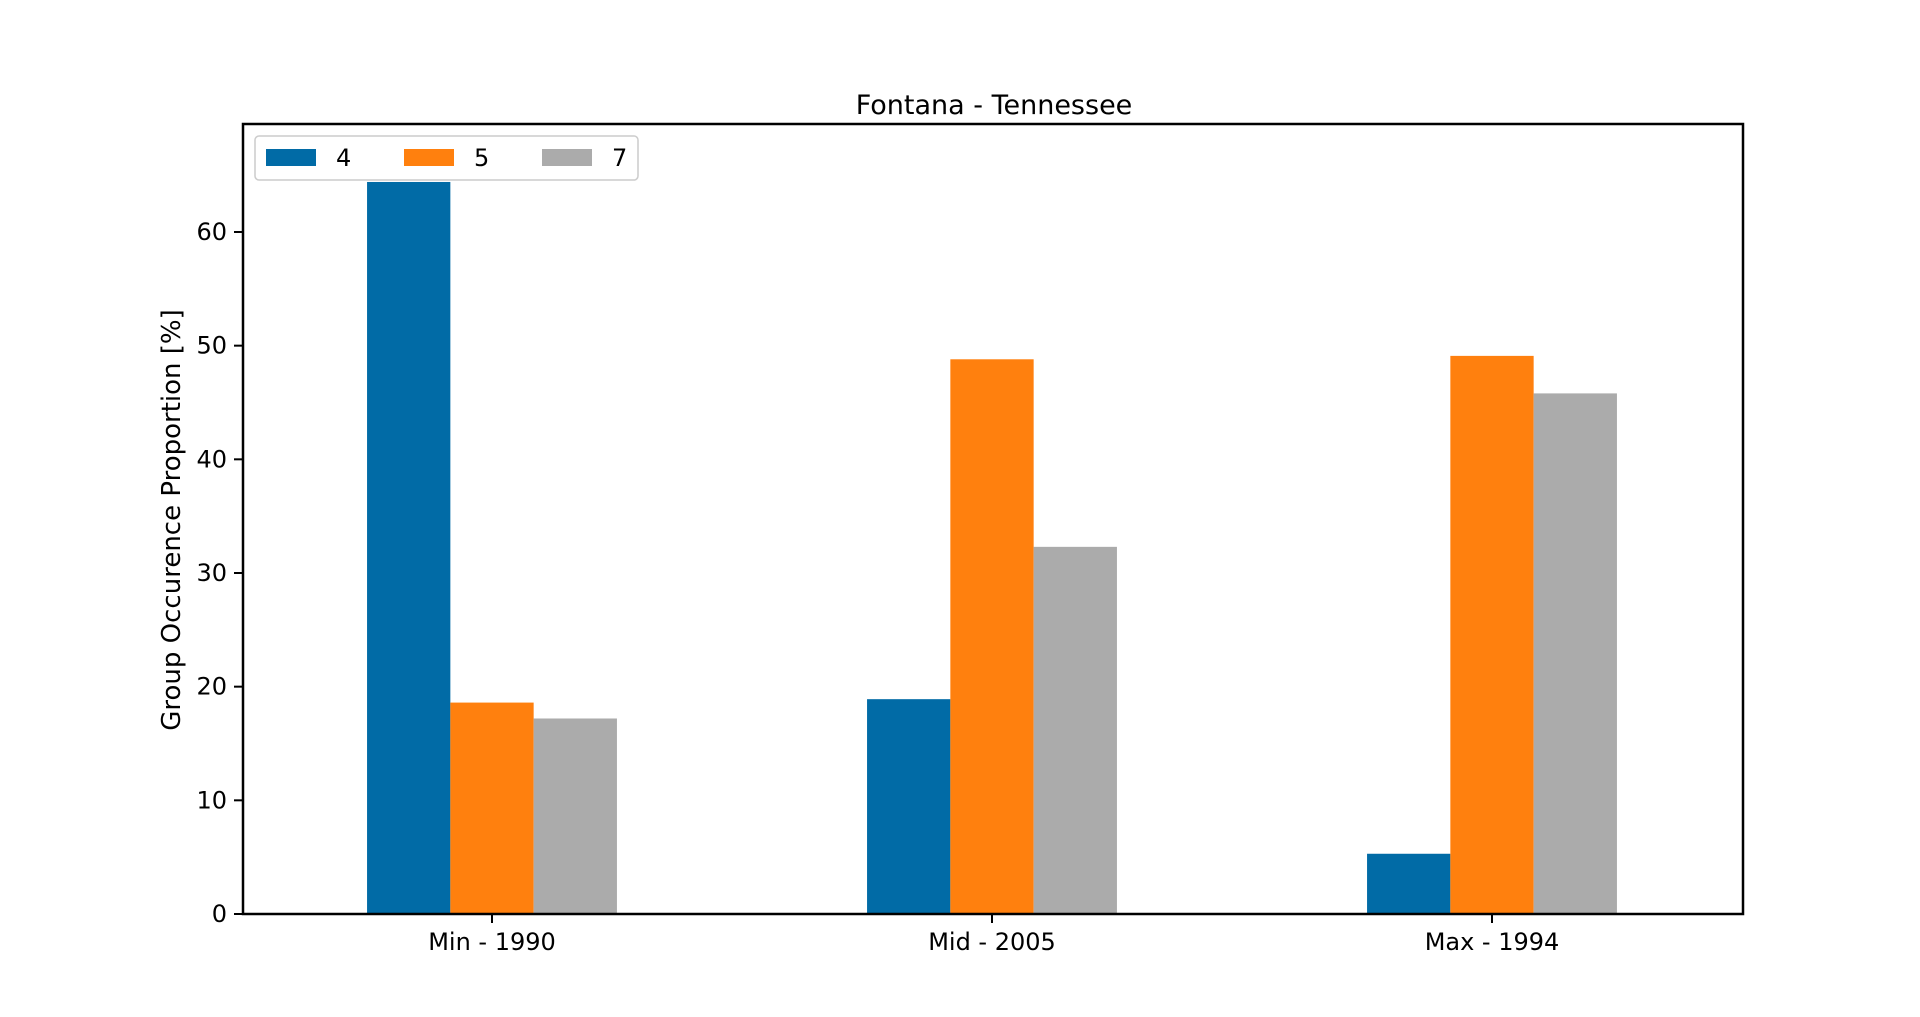  I want to click on y-axis: 0 10 20 30 40 50 60, so click(219, 573).